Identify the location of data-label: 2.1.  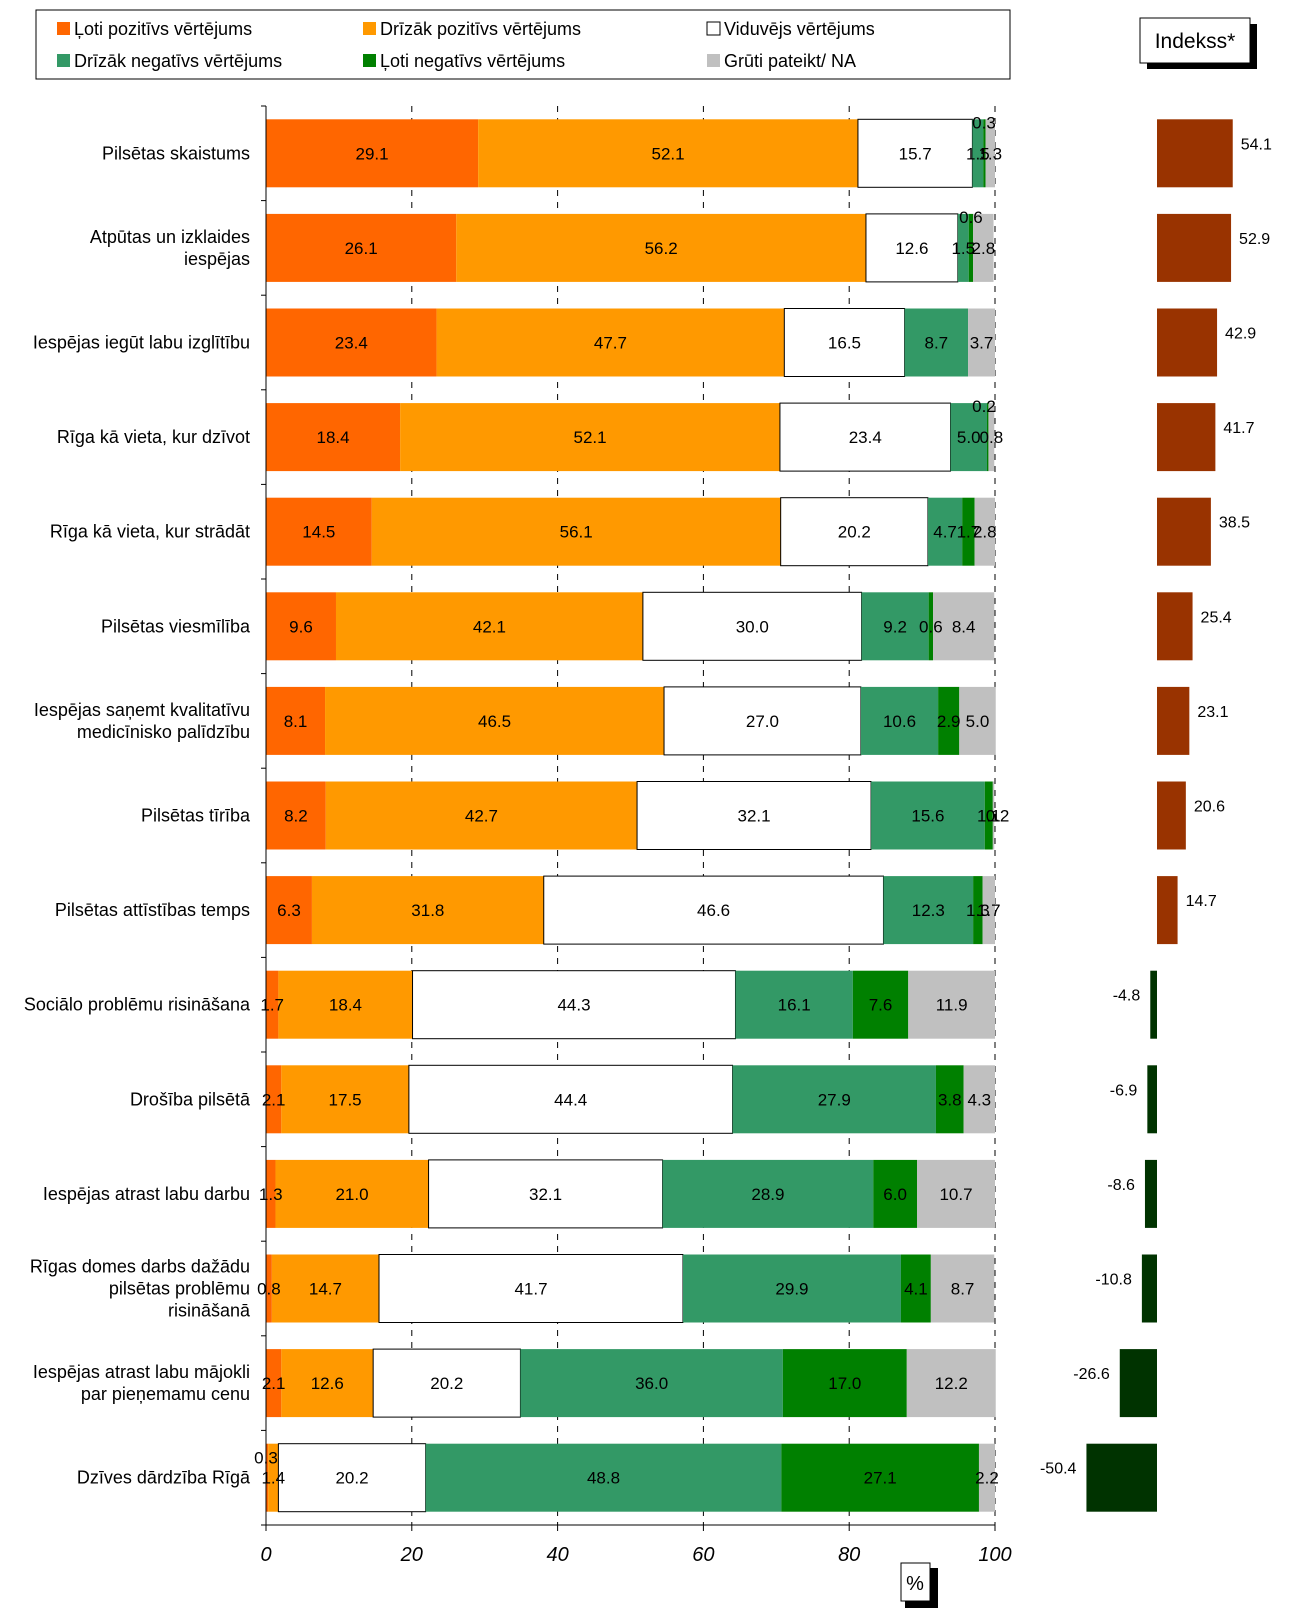
(274, 1383).